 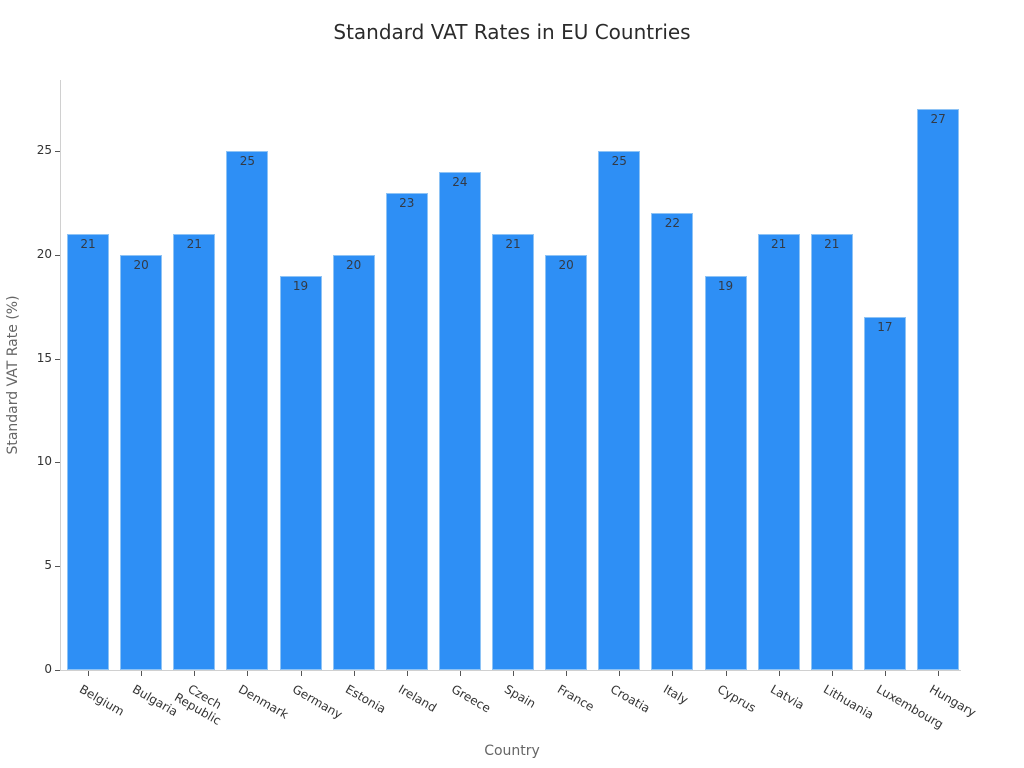 I want to click on y-tick-label: 15, so click(x=44, y=357).